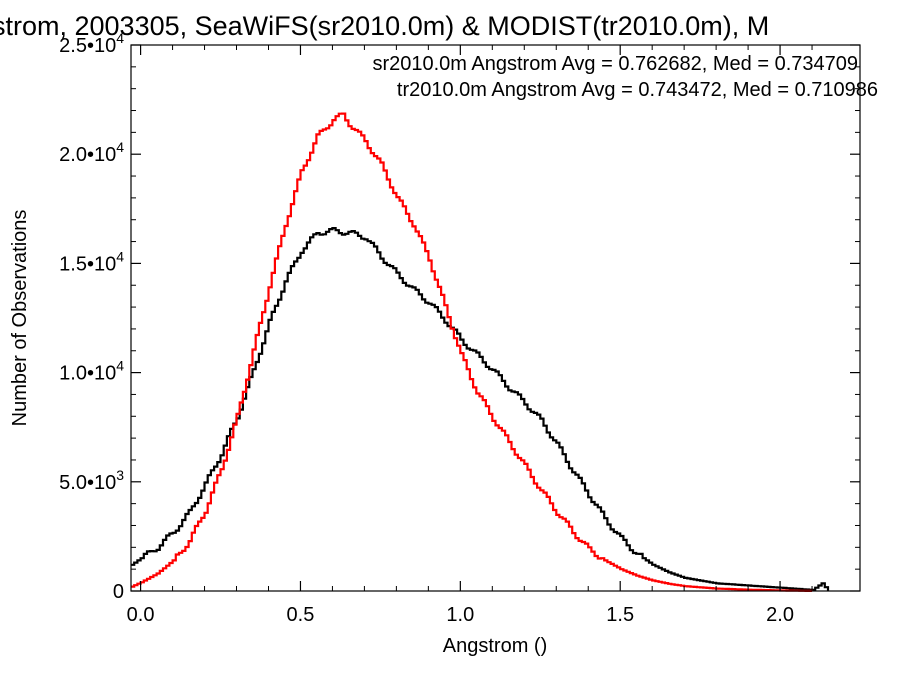  Describe the element at coordinates (20, 318) in the screenshot. I see `y-axis-label: Number of Observations` at that location.